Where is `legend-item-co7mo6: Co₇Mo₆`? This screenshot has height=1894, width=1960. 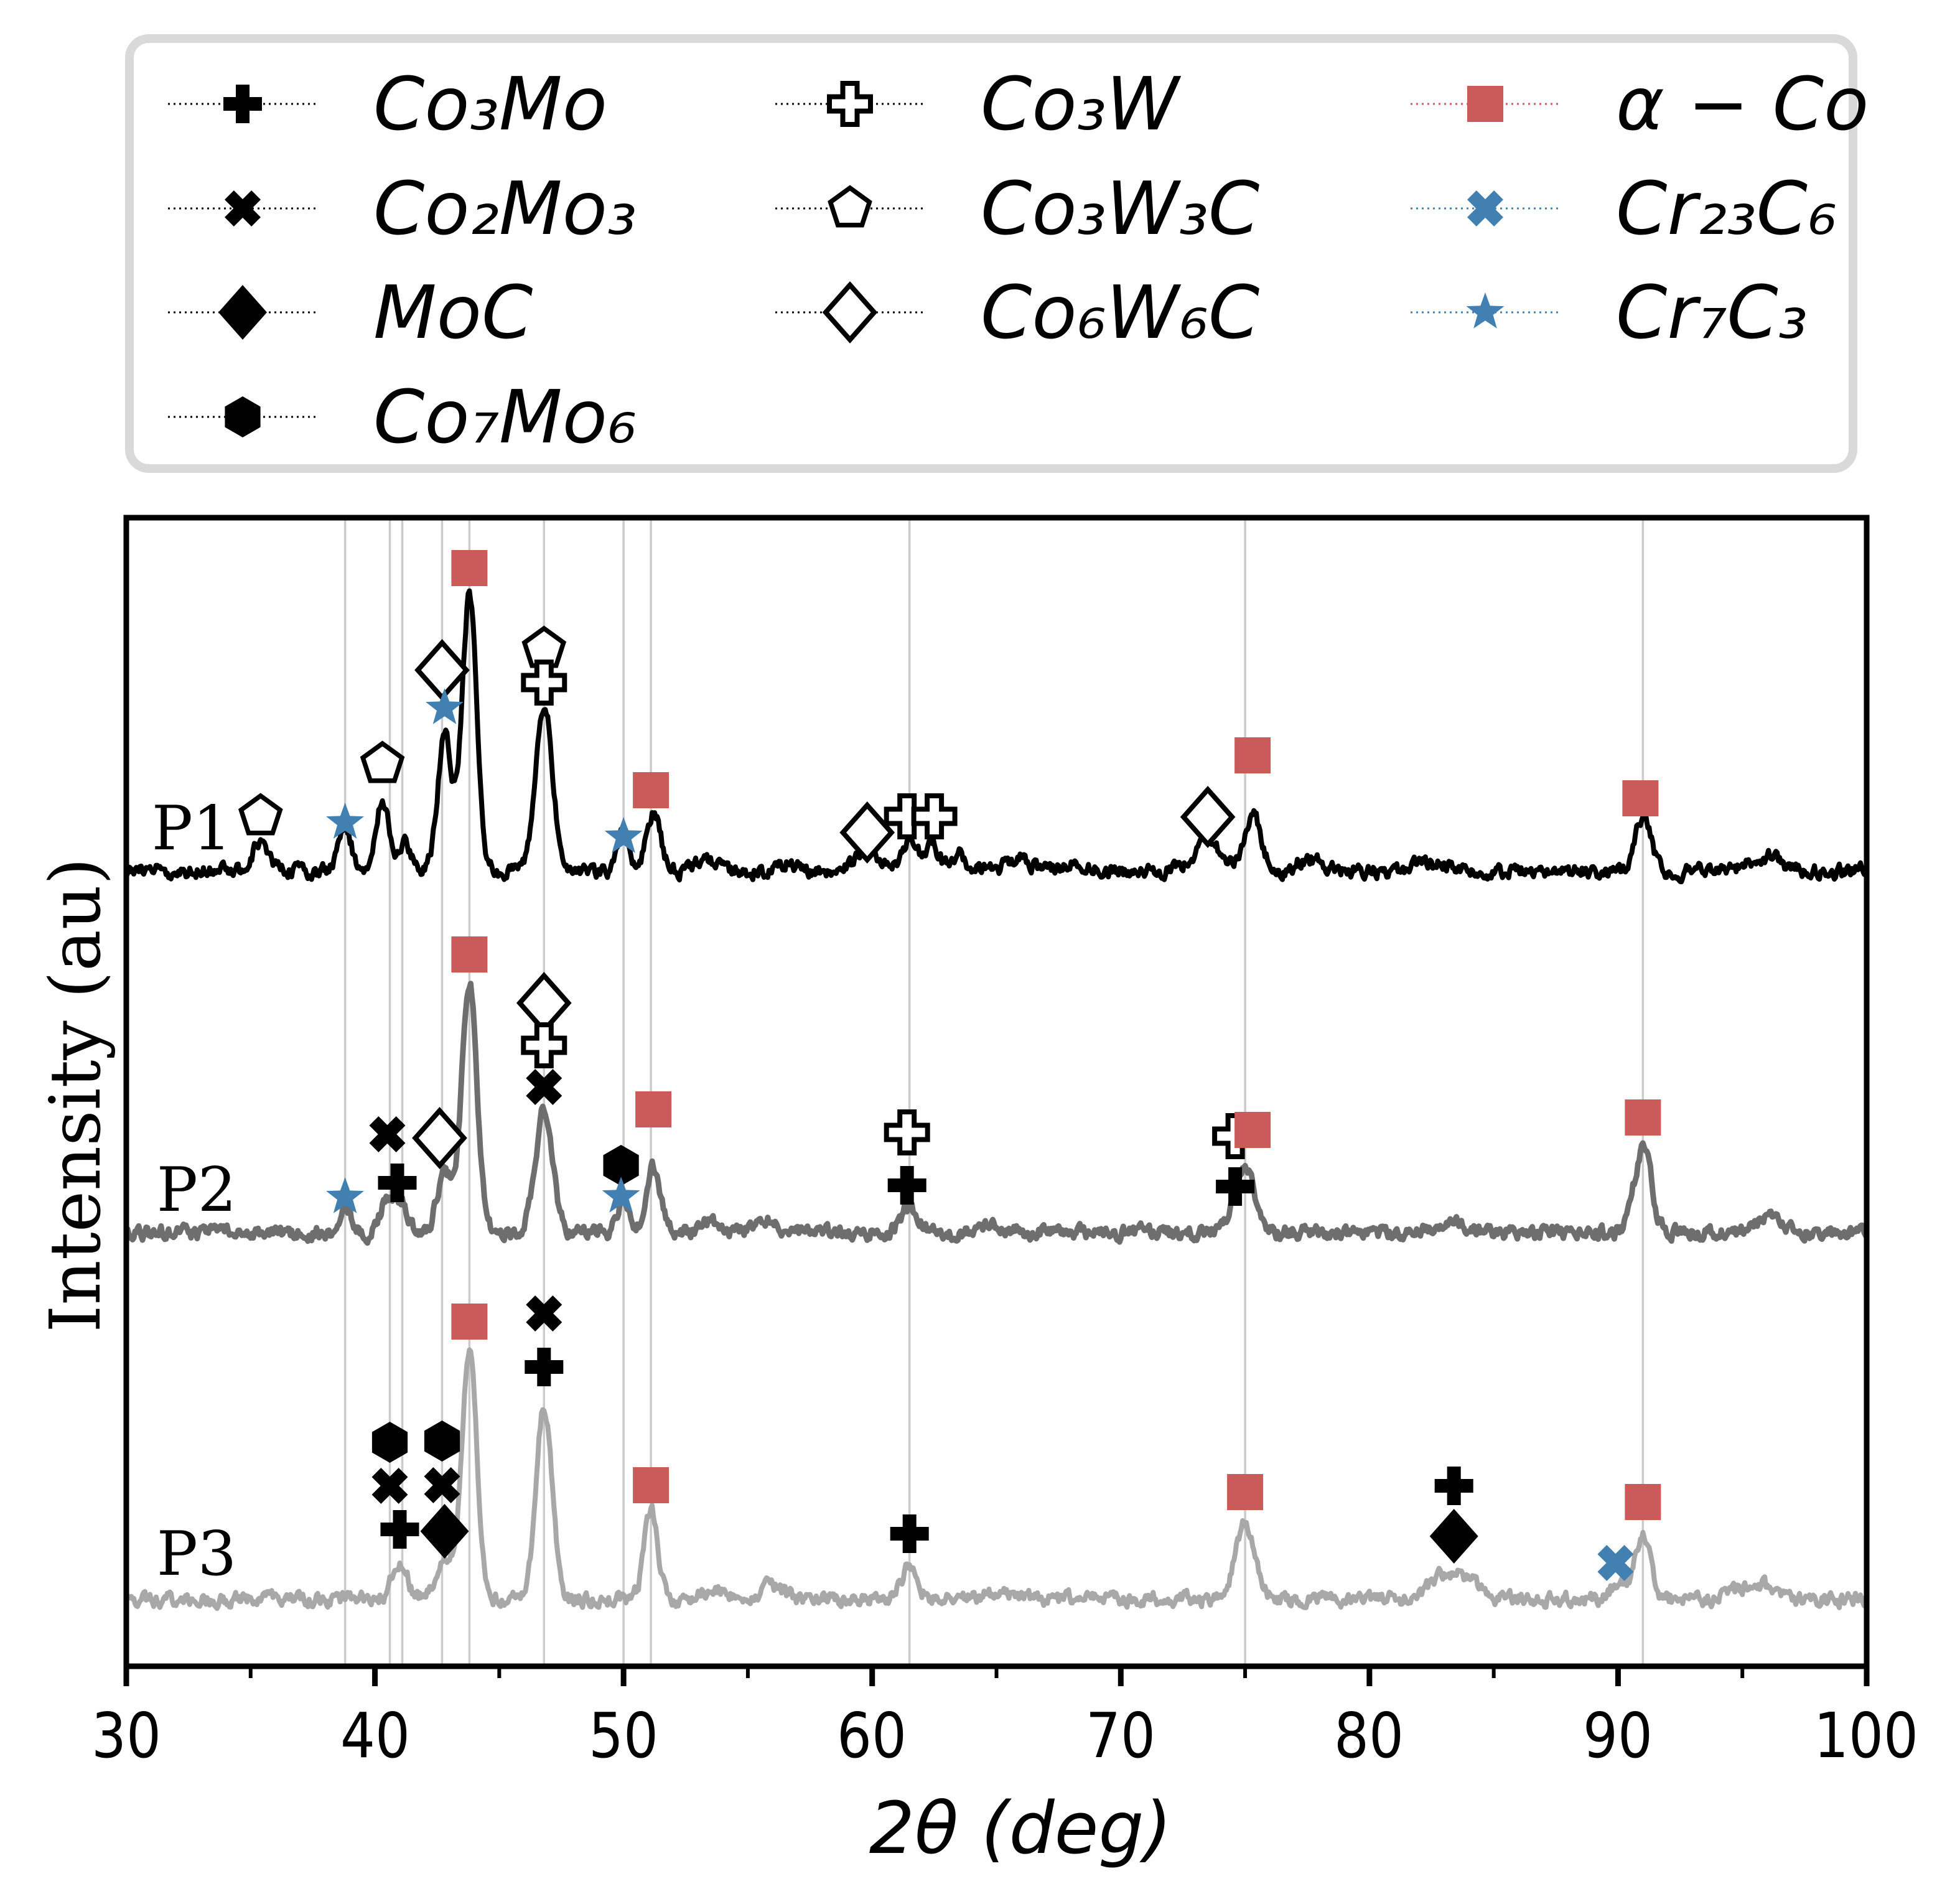 legend-item-co7mo6: Co₇Mo₆ is located at coordinates (396, 417).